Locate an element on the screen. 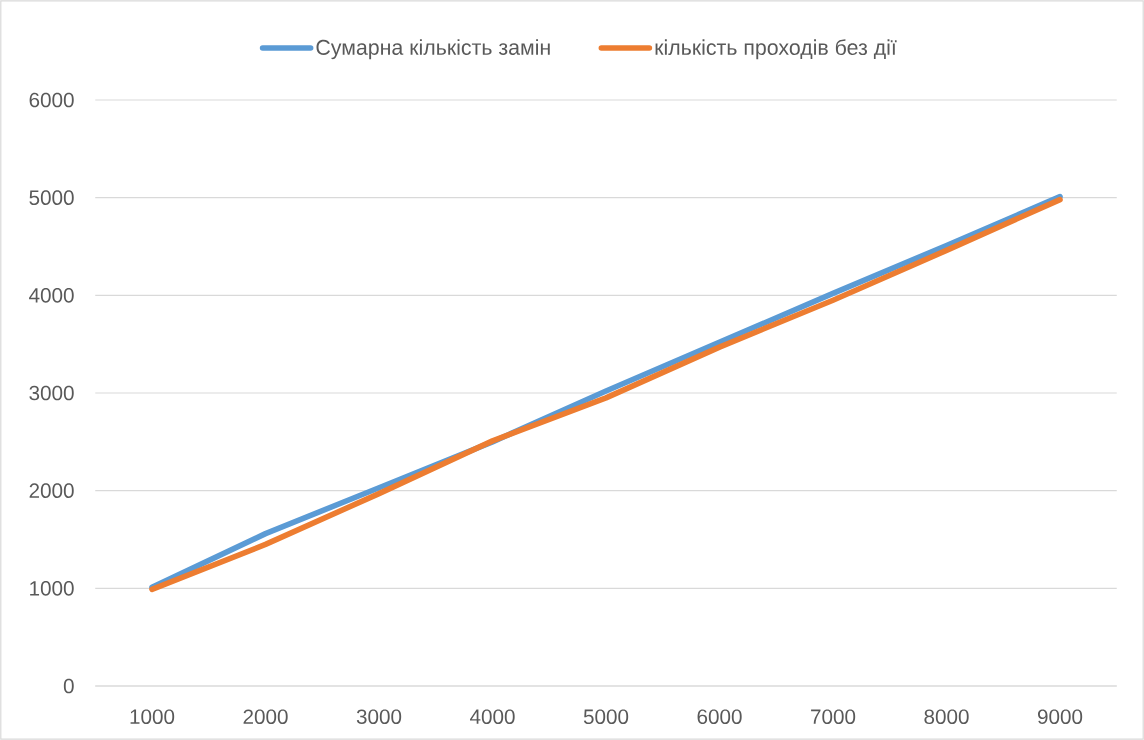 Image resolution: width=1144 pixels, height=740 pixels. y-tick-label: 6000 is located at coordinates (51, 100).